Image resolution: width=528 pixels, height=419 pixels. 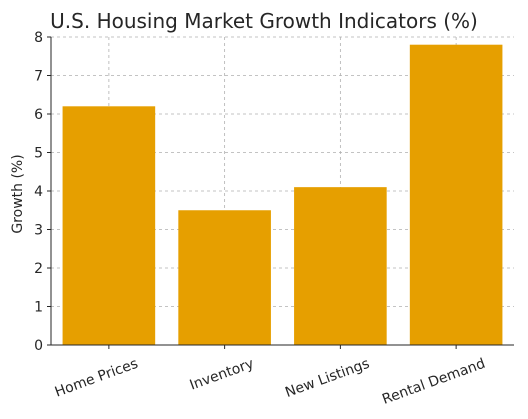 What do you see at coordinates (38, 77) in the screenshot?
I see `y-tick-label: 7` at bounding box center [38, 77].